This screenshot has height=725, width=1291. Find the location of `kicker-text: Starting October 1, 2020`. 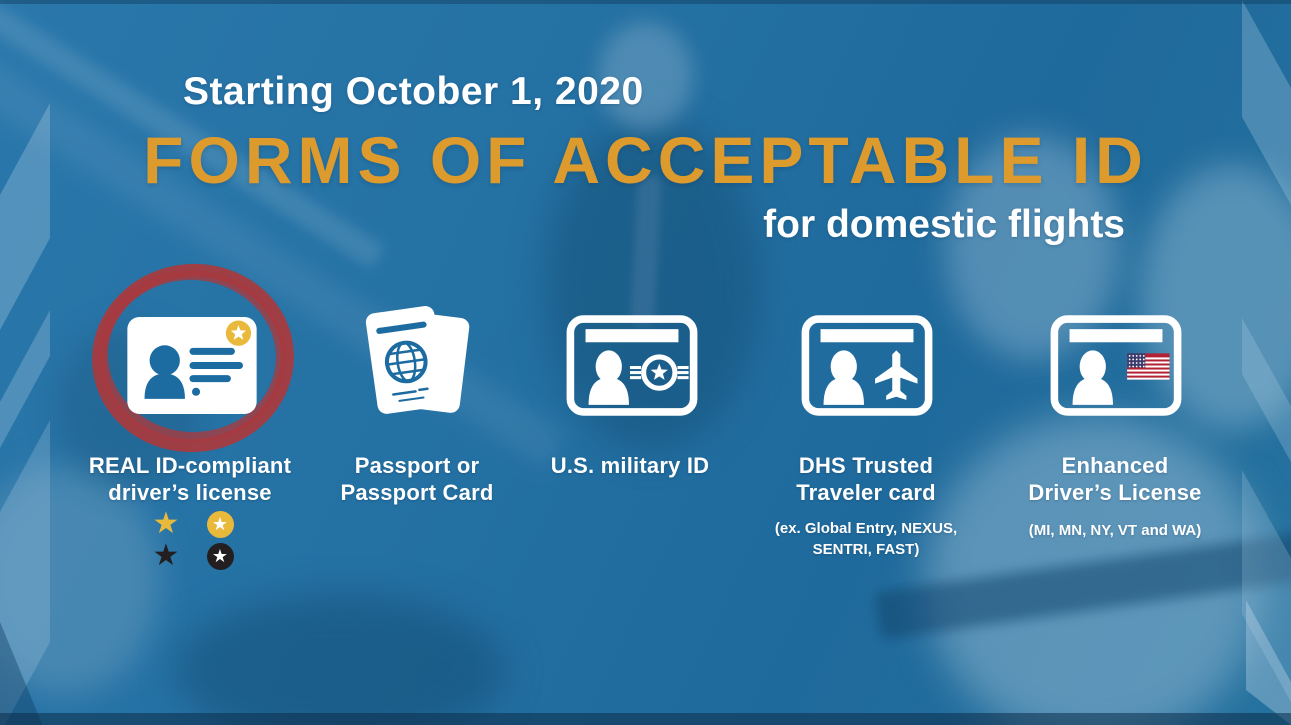

kicker-text: Starting October 1, 2020 is located at coordinates (413, 91).